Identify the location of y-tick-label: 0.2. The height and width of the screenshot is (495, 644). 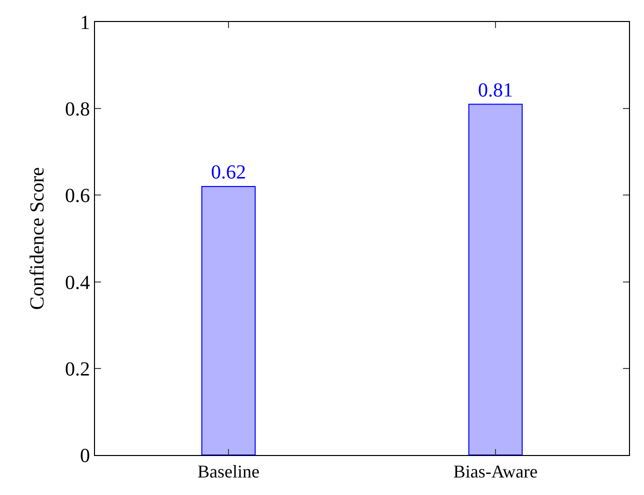
(77, 369).